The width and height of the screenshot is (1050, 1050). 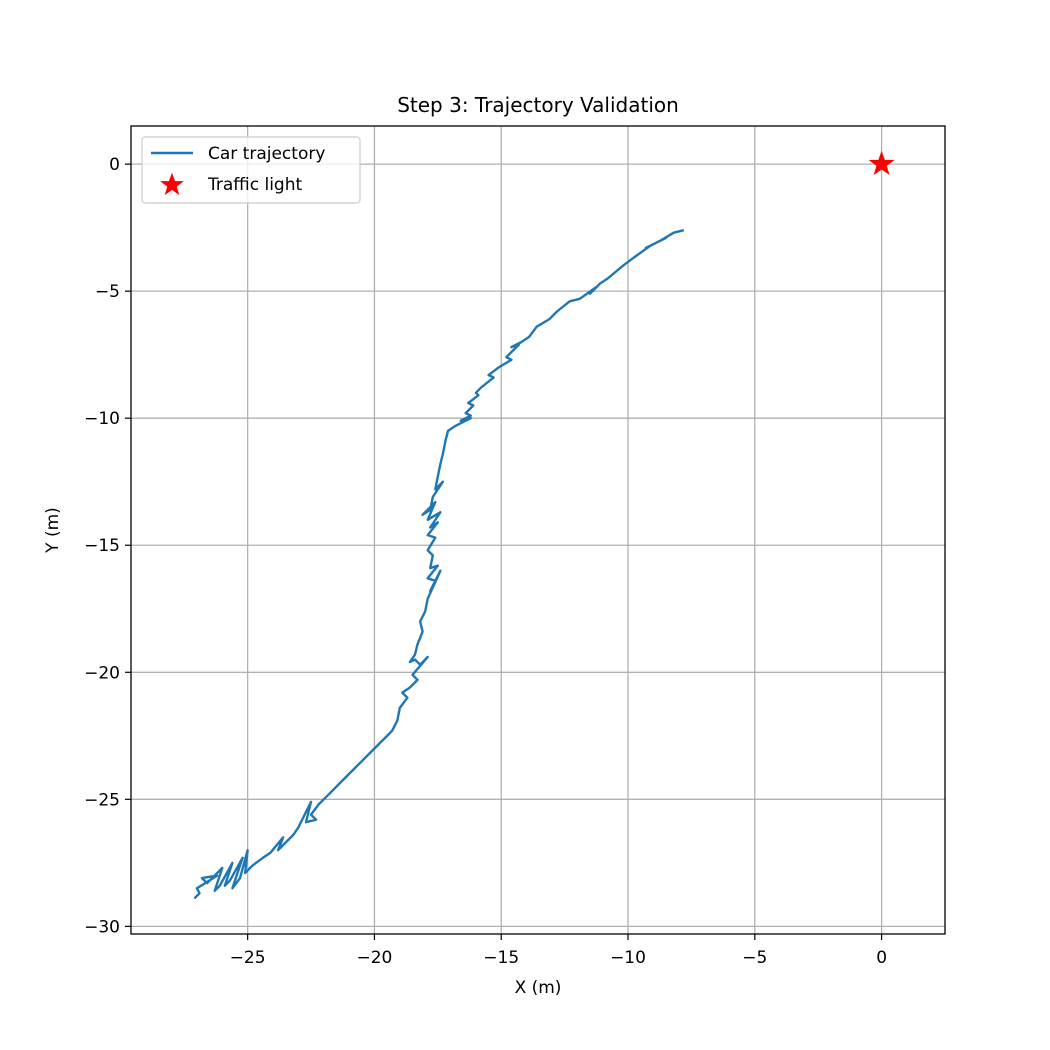 What do you see at coordinates (538, 988) in the screenshot?
I see `x-axis-label: X (m)` at bounding box center [538, 988].